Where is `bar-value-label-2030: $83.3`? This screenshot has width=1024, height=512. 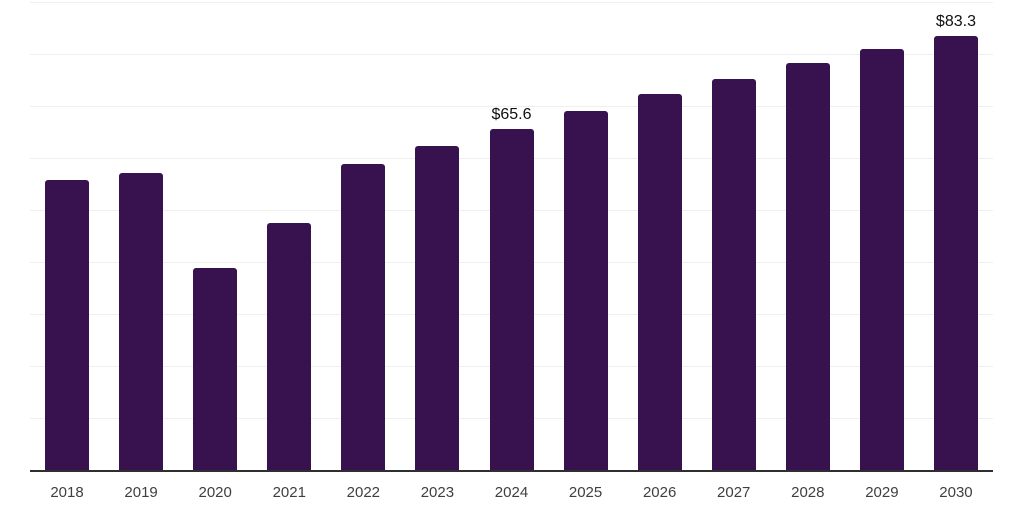 bar-value-label-2030: $83.3 is located at coordinates (955, 22).